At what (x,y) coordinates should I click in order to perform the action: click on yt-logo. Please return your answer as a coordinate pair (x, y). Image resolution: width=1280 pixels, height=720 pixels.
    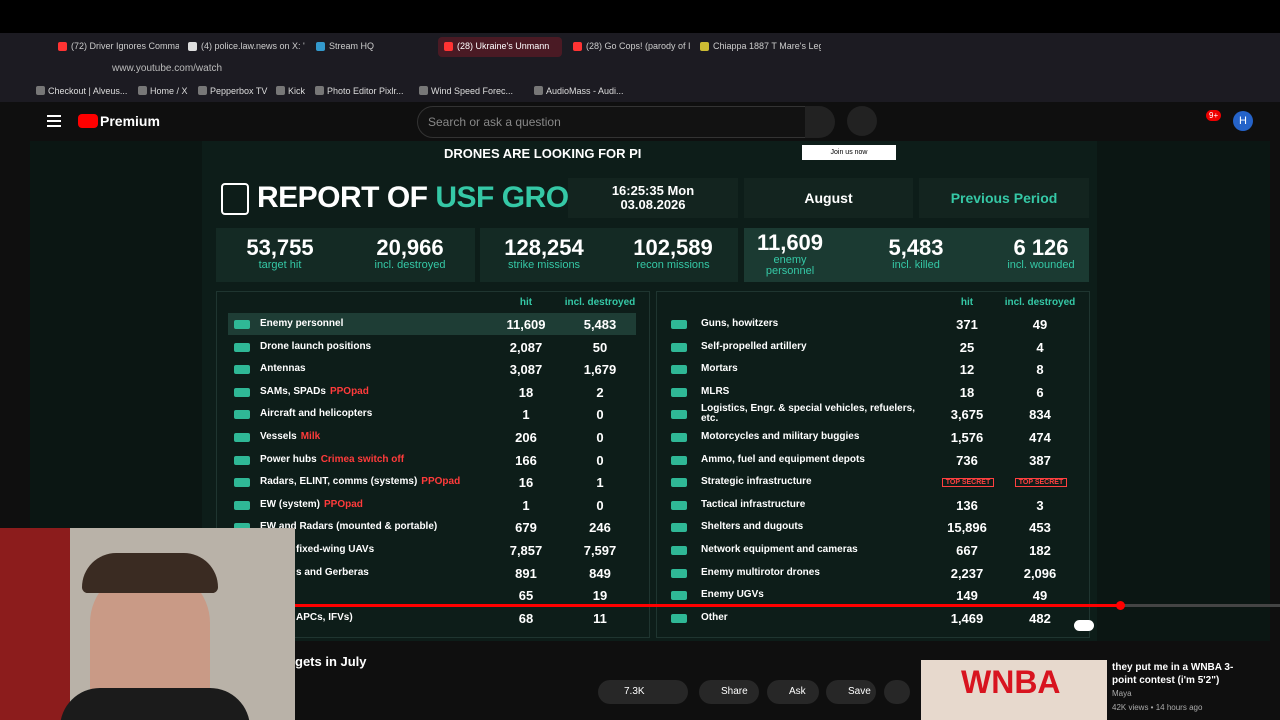
    Looking at the image, I should click on (88, 121).